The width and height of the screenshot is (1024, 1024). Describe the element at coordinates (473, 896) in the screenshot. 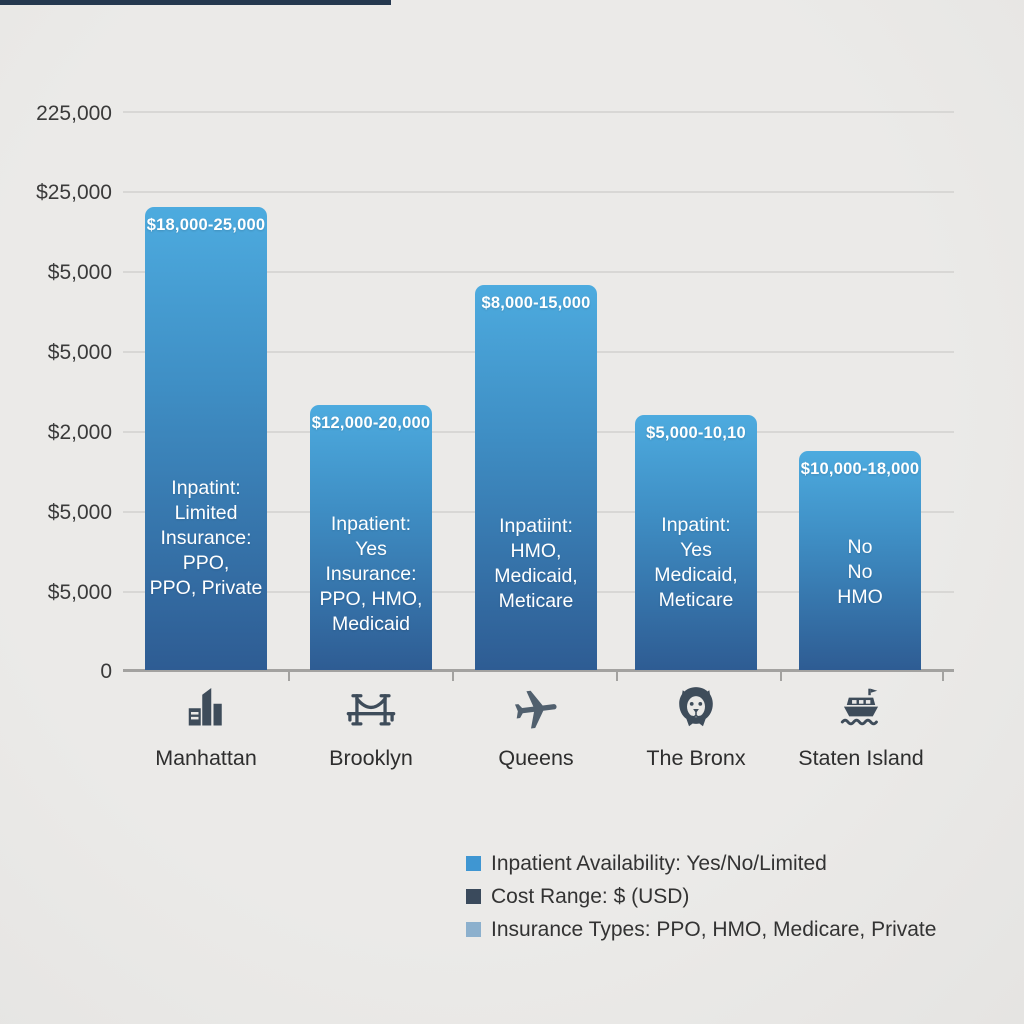

I see `legend-swatch-dark` at that location.